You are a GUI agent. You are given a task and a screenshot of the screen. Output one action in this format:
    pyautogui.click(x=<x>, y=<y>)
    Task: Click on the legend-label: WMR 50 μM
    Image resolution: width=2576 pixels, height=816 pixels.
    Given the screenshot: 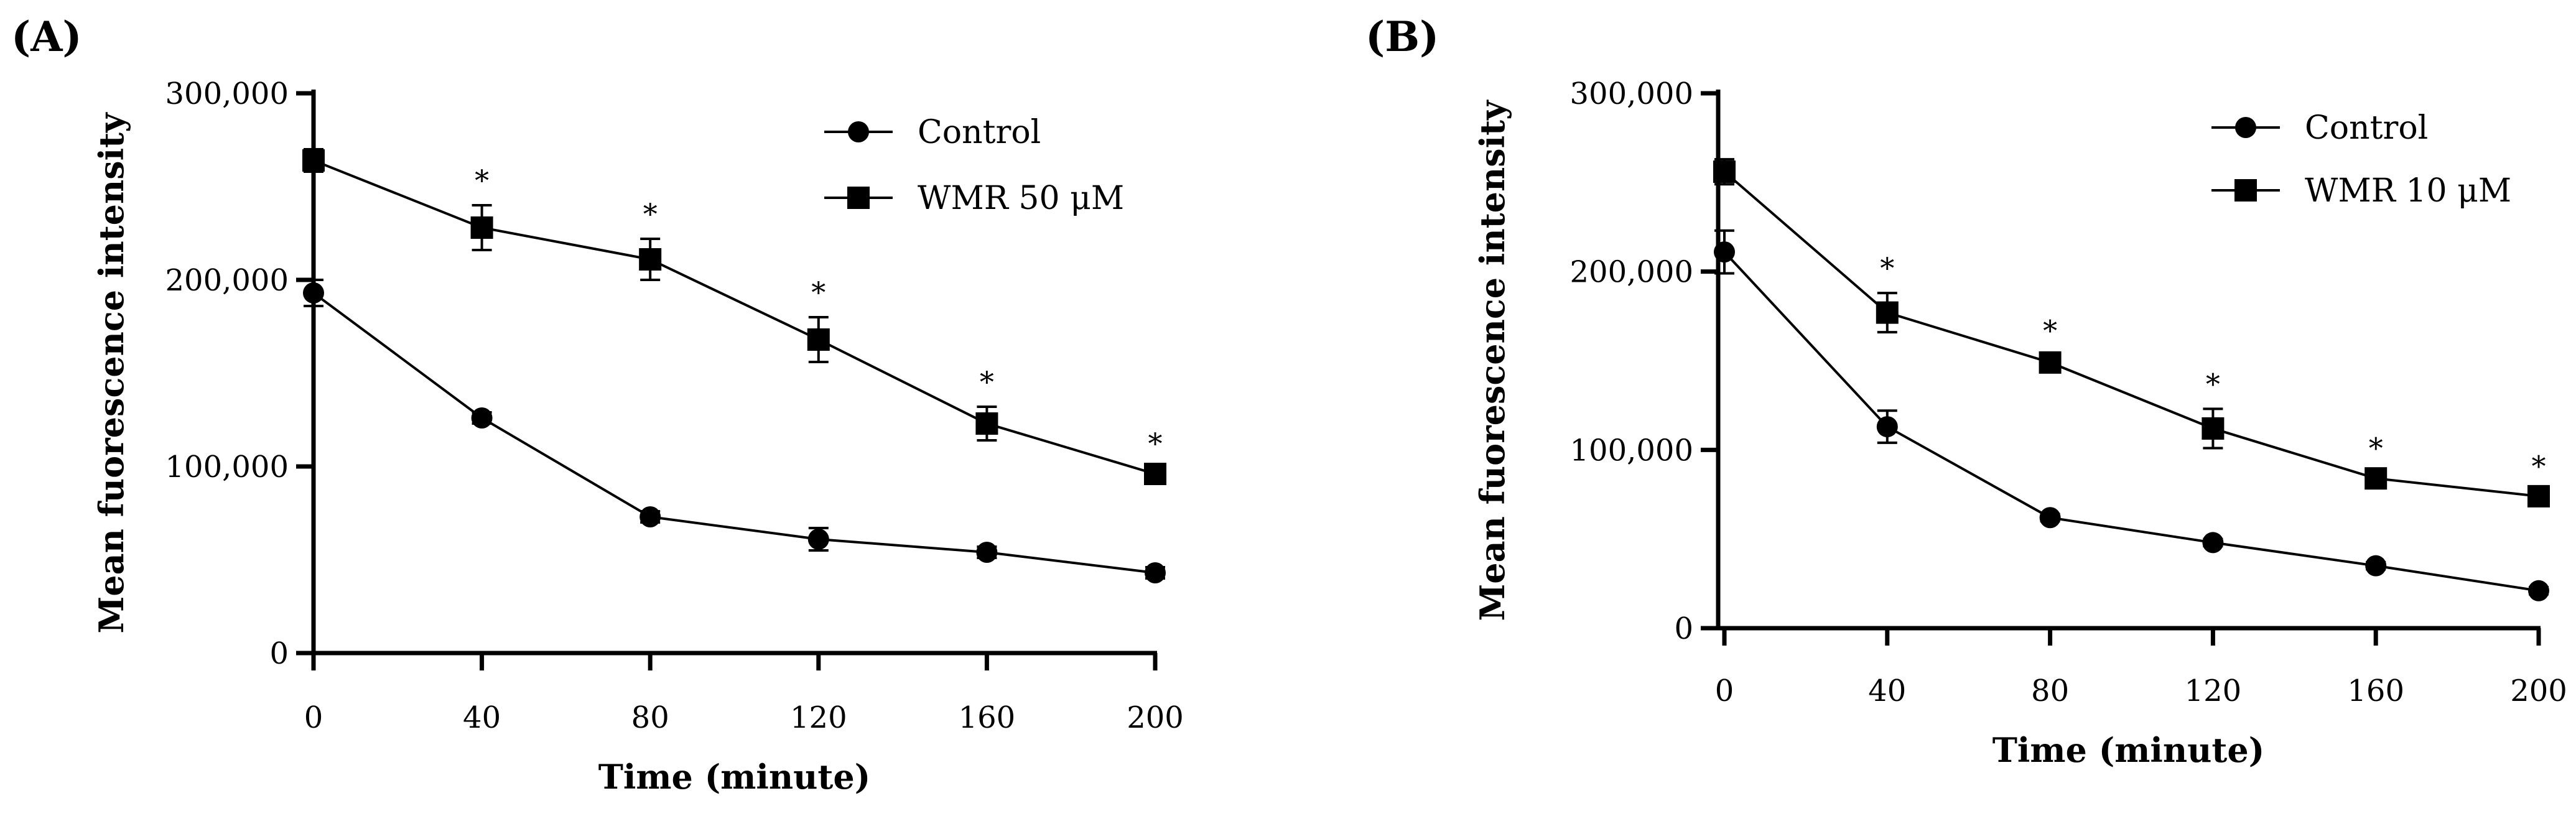 What is the action you would take?
    pyautogui.click(x=1021, y=199)
    